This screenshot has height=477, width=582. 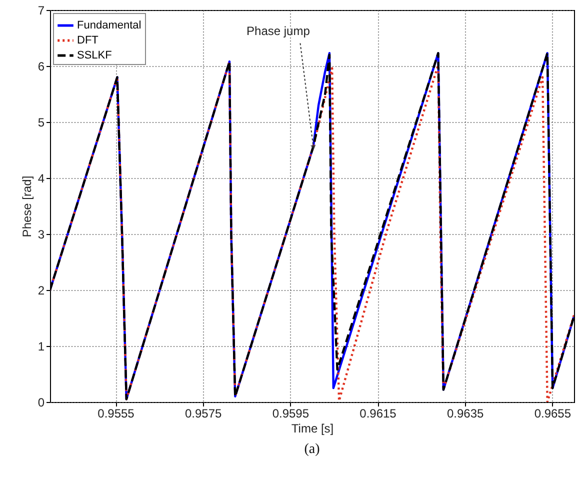 I want to click on y-tick-label: 2, so click(x=41, y=291).